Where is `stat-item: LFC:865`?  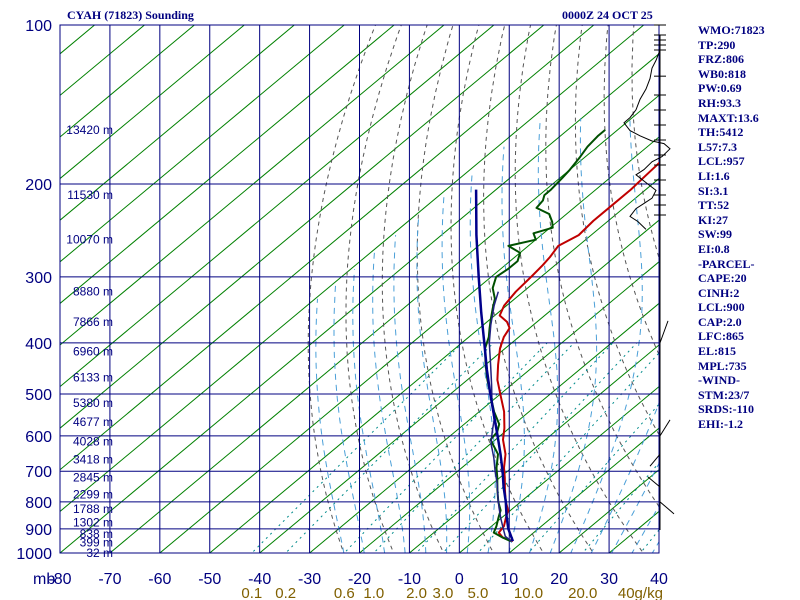
stat-item: LFC:865 is located at coordinates (721, 336).